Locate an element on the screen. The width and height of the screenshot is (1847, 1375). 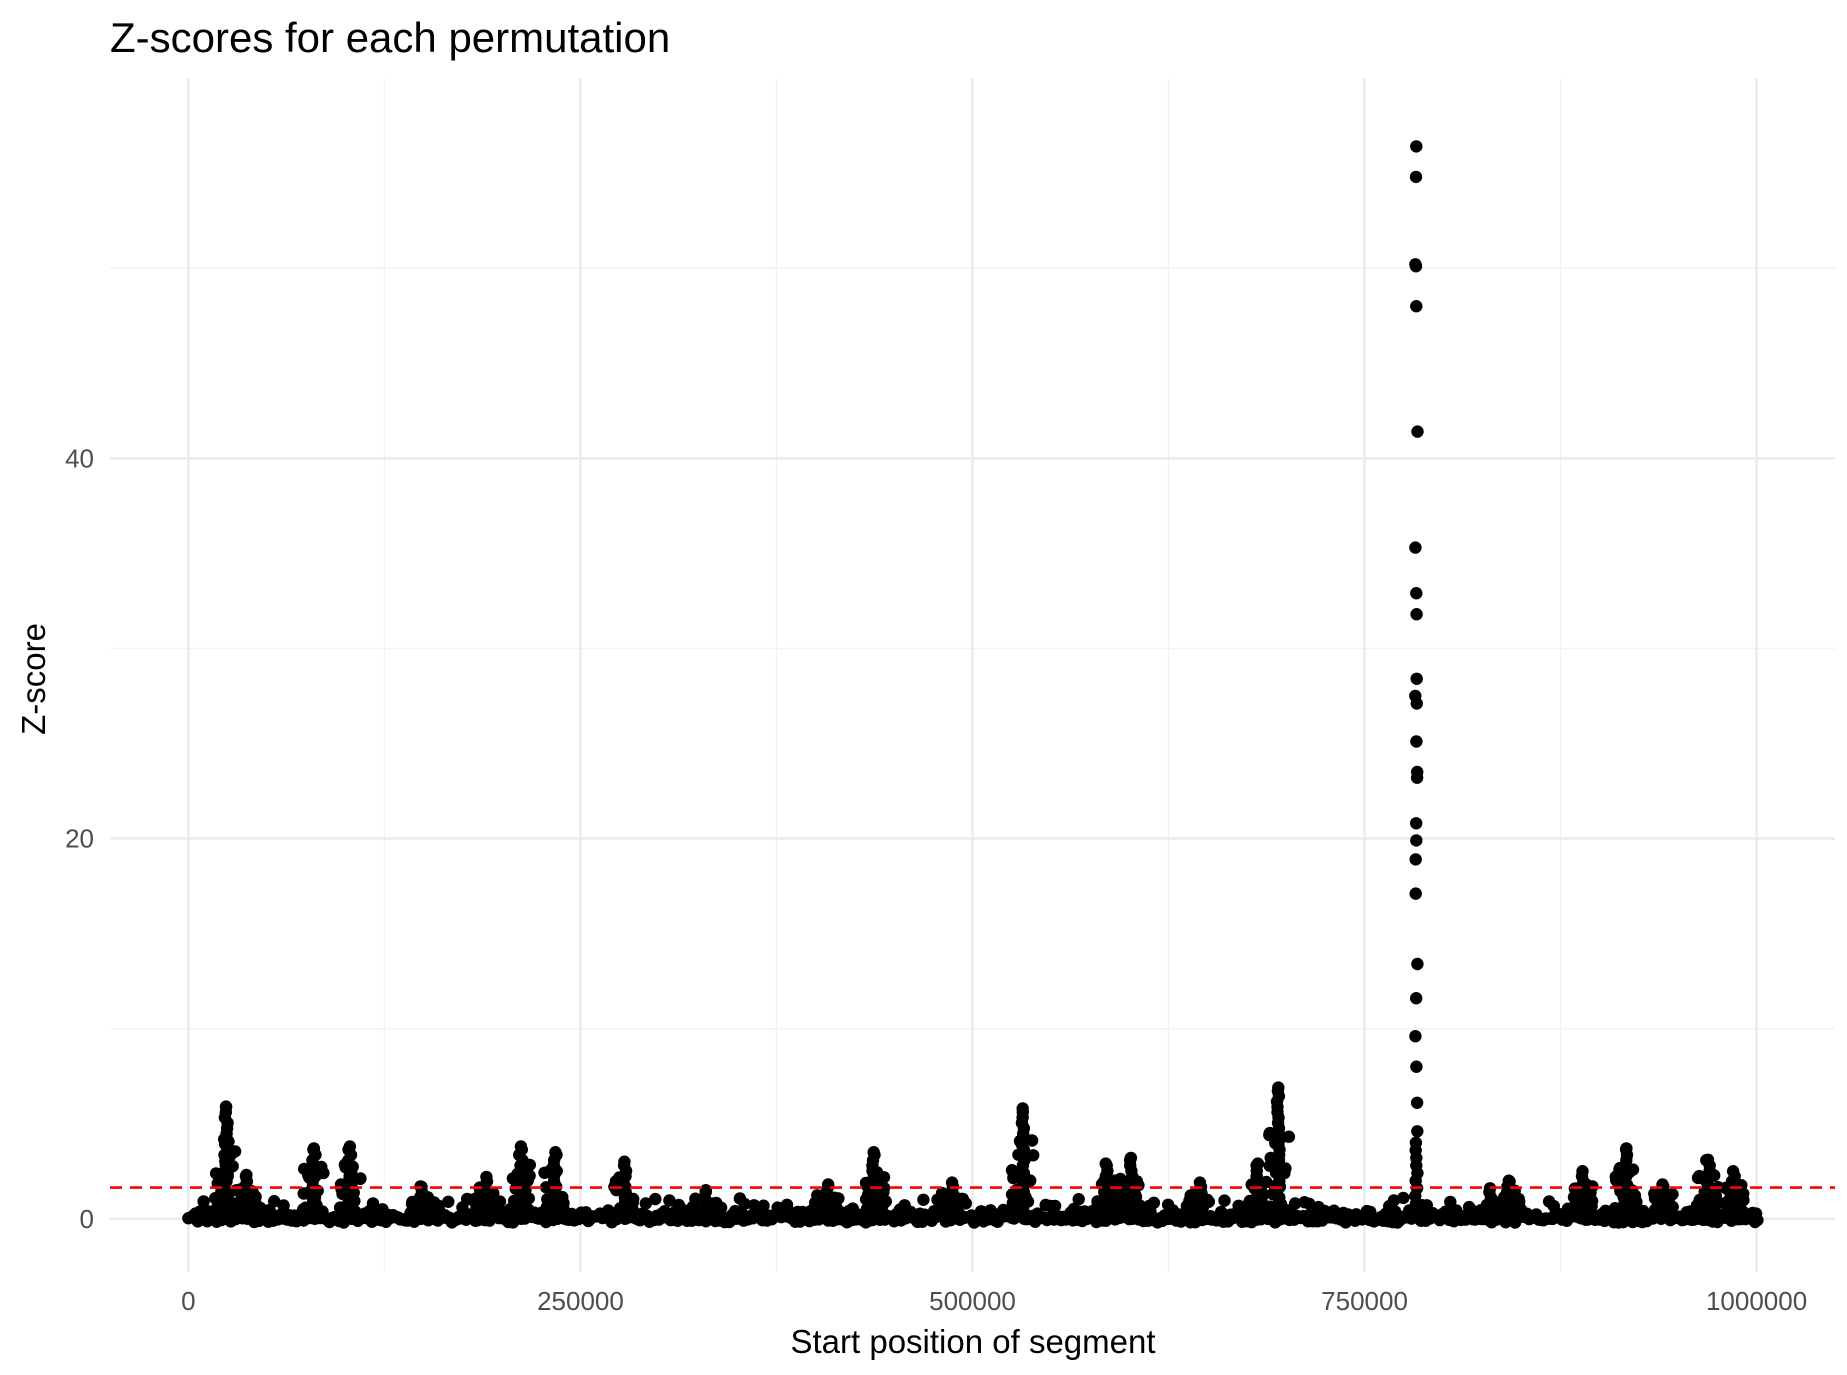
y-tick-label: 20 is located at coordinates (79, 839).